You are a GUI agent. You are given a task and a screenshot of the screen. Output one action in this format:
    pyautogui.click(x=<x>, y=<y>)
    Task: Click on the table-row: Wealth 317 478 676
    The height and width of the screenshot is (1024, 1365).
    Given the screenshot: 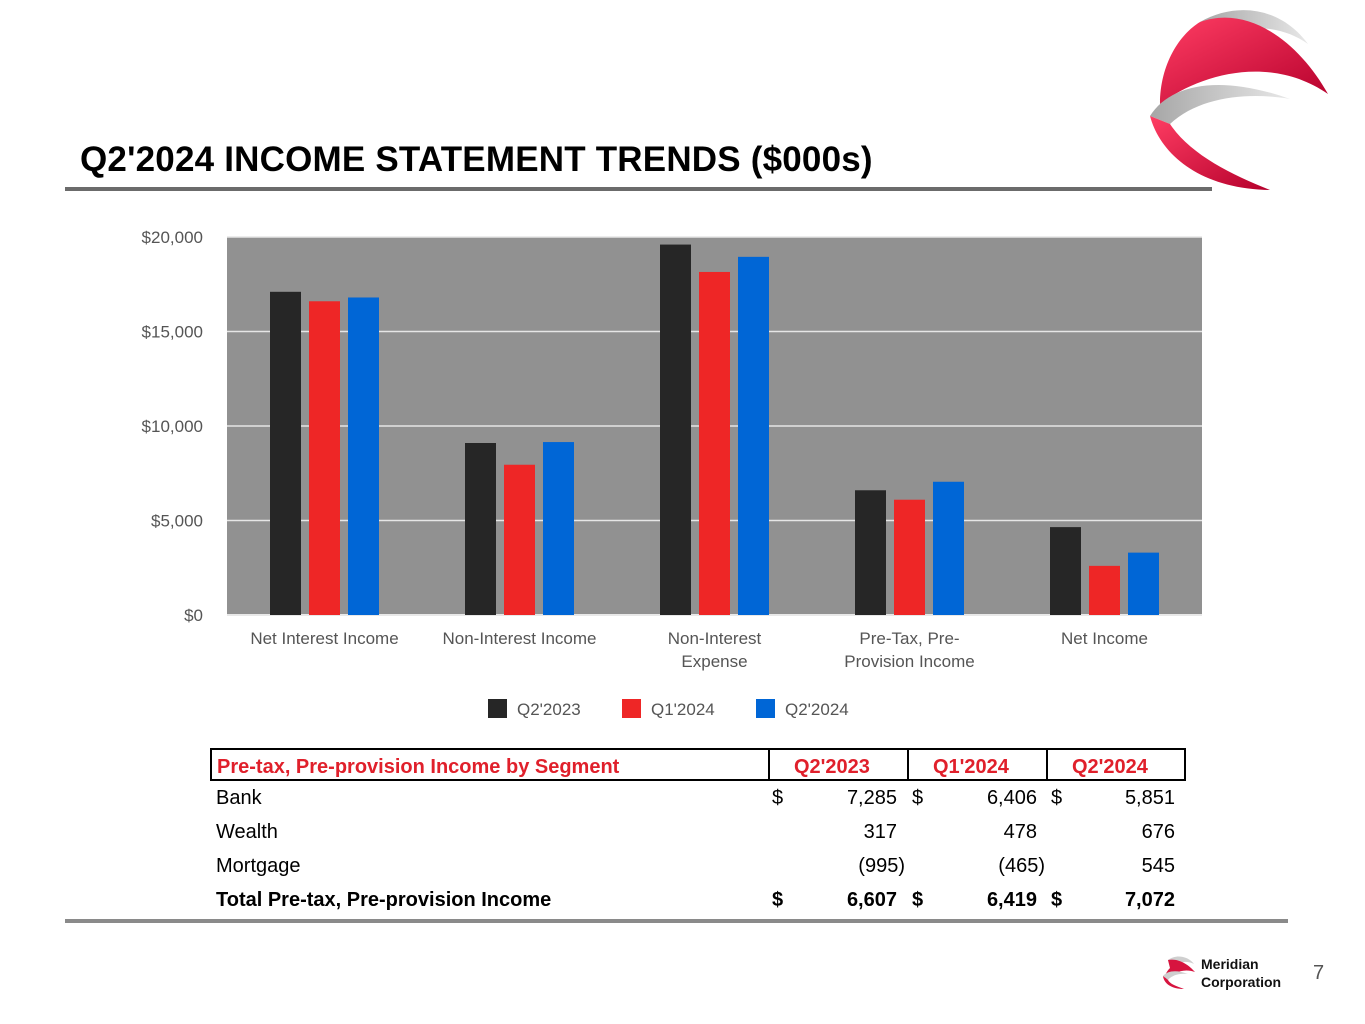 What is the action you would take?
    pyautogui.click(x=698, y=832)
    